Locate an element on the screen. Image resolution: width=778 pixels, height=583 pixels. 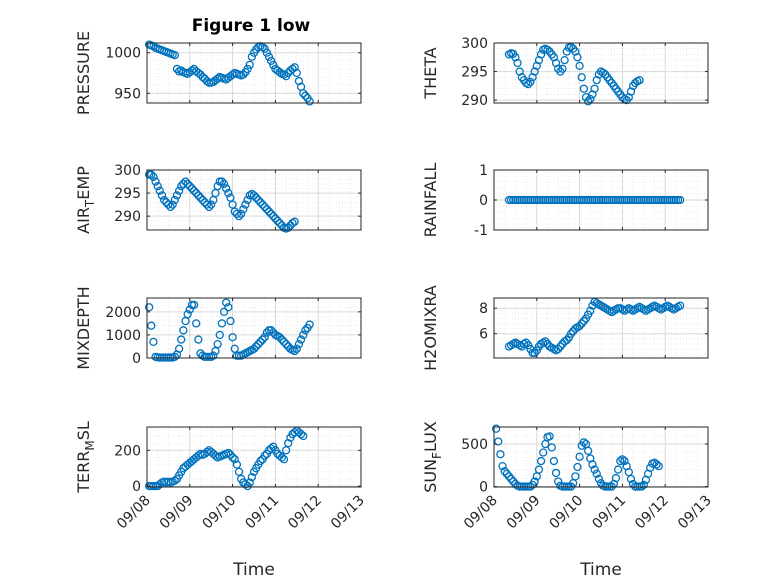
y-axis-label: TERRMSL is located at coordinates (85, 457).